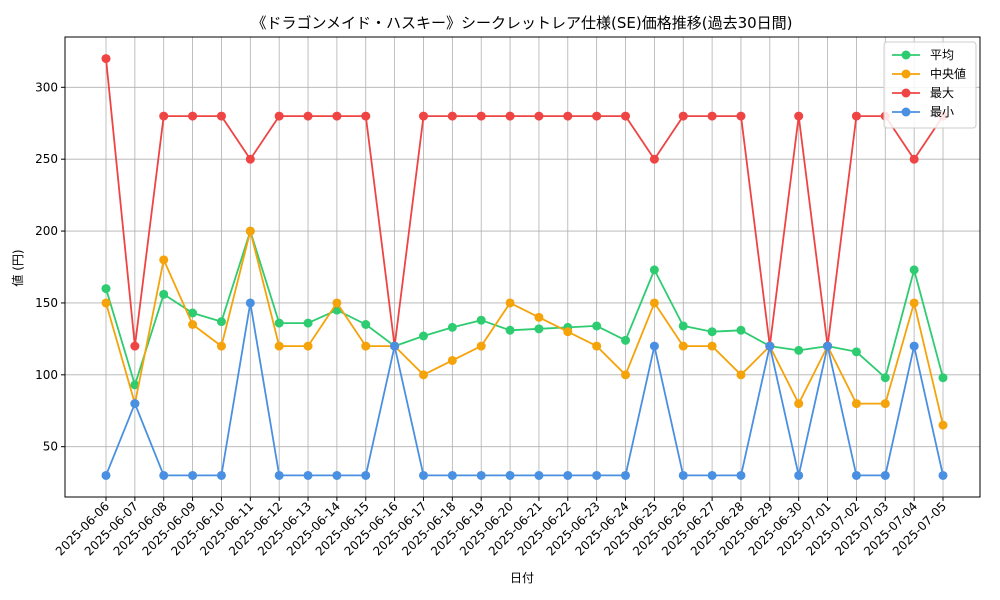 The height and width of the screenshot is (600, 1000). What do you see at coordinates (17, 267) in the screenshot?
I see `y-axis-title: 値 (円)` at bounding box center [17, 267].